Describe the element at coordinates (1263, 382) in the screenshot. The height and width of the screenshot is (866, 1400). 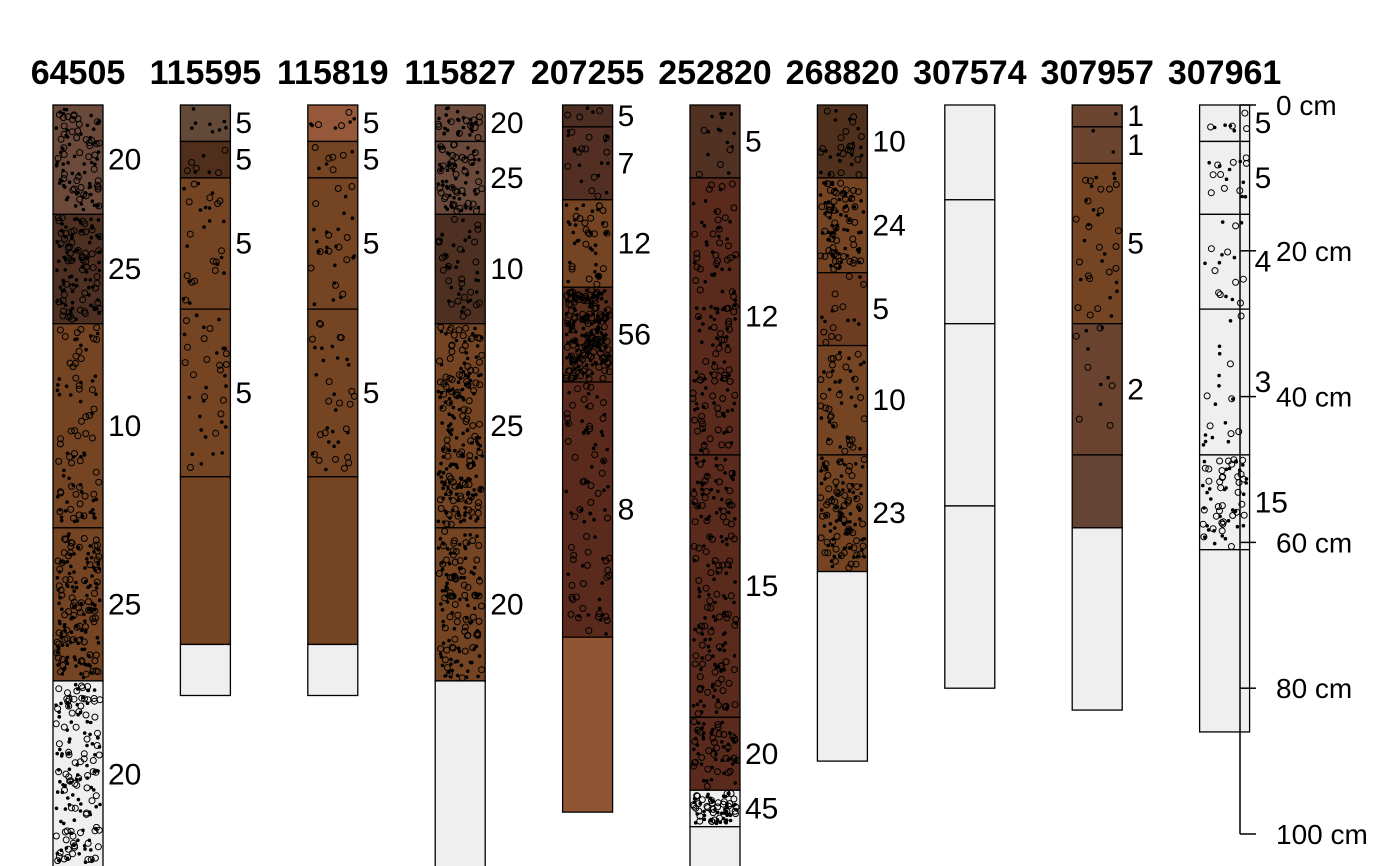
I see `fragment-label: 3` at that location.